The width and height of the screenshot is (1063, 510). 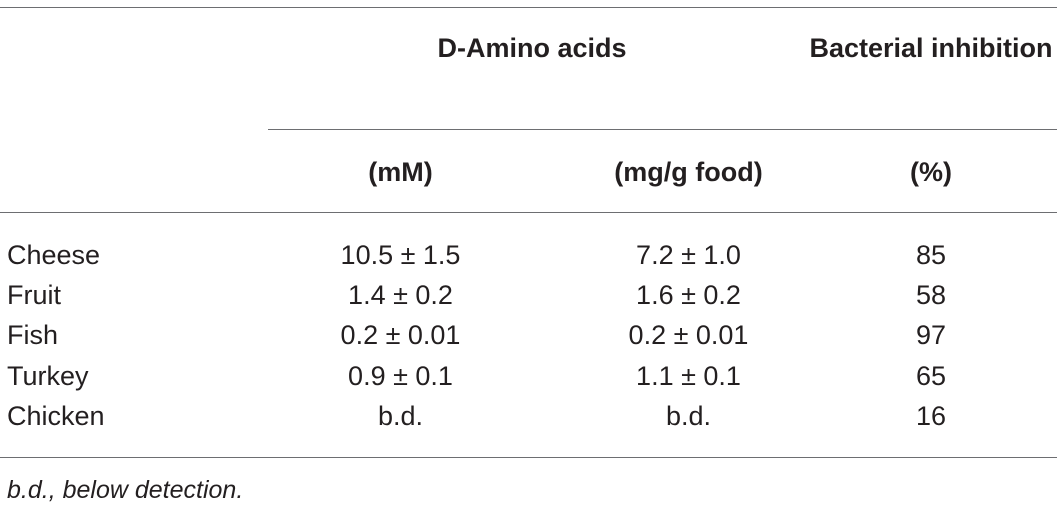 What do you see at coordinates (931, 376) in the screenshot?
I see `cell-percent: 65` at bounding box center [931, 376].